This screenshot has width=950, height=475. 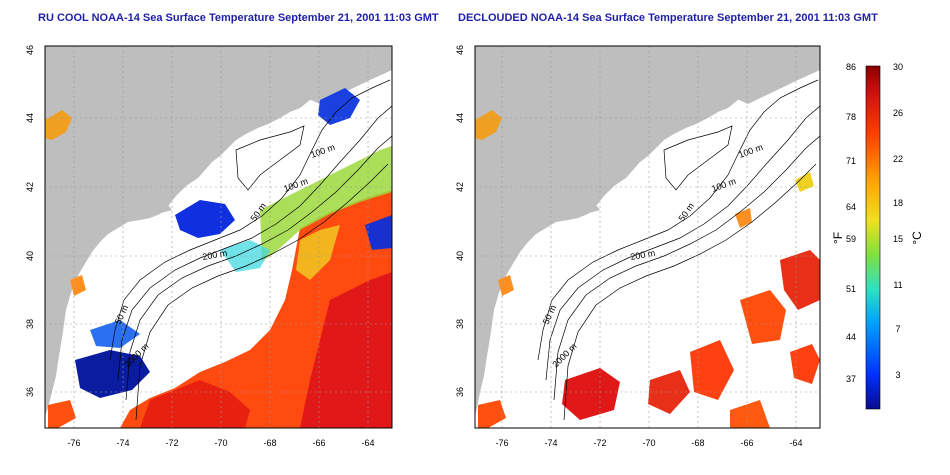 What do you see at coordinates (851, 379) in the screenshot?
I see `colorbar-f-tick: 37` at bounding box center [851, 379].